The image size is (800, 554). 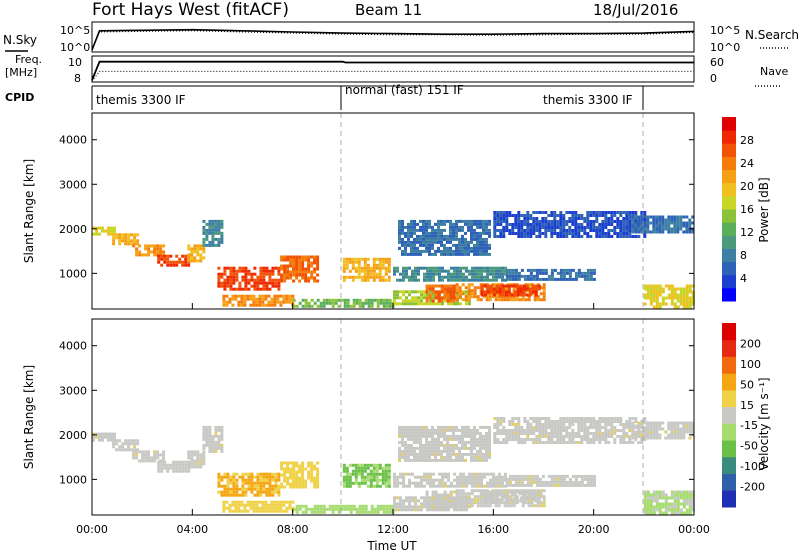 I want to click on velocity-ylabel: Slant Range [km], so click(x=29, y=417).